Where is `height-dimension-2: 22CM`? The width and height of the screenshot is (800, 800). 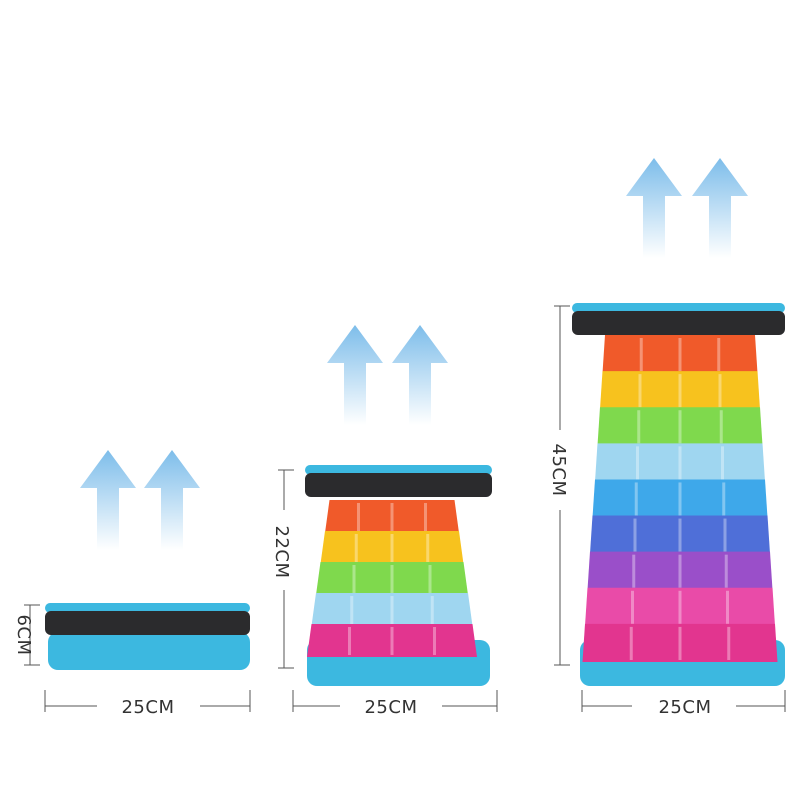 height-dimension-2: 22CM is located at coordinates (282, 569).